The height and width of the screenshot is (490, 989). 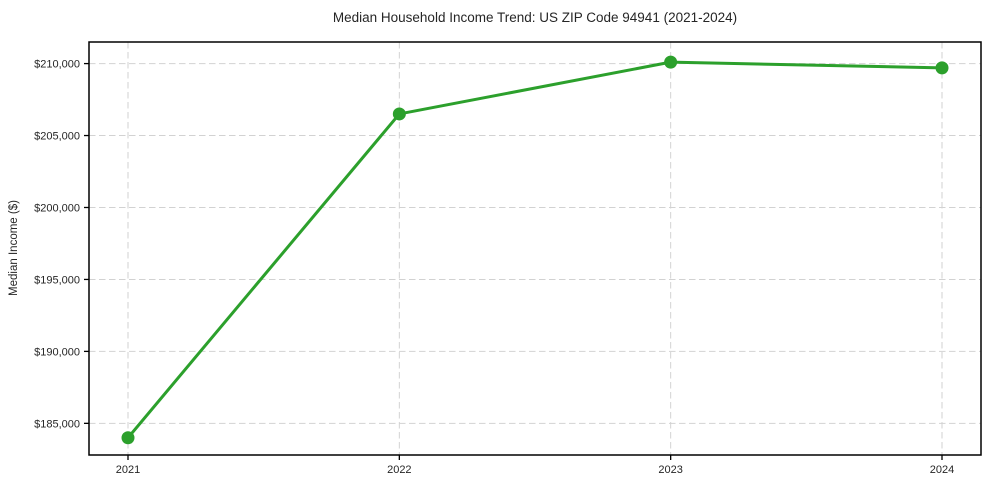 What do you see at coordinates (57, 280) in the screenshot?
I see `y-tick-label: $195,000` at bounding box center [57, 280].